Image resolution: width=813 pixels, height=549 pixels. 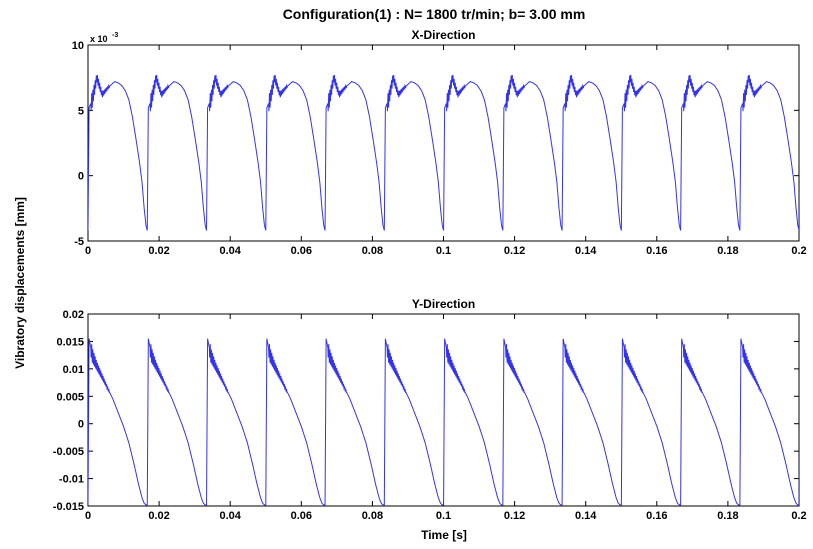 I want to click on x-direction-xtick-label: 0.1, so click(x=443, y=251).